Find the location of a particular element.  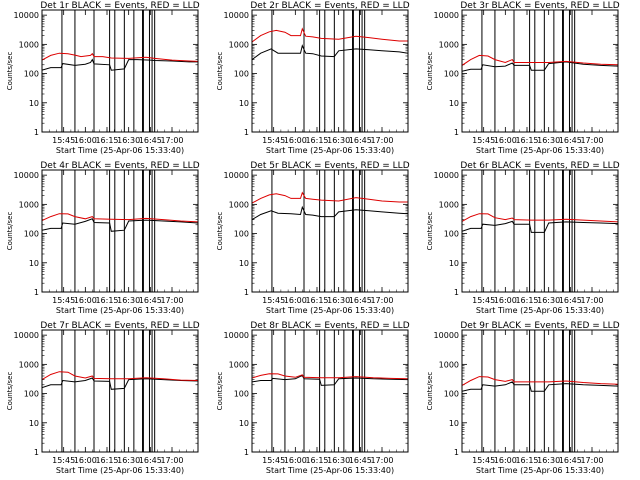

panel-title: Det 5r BLACK = Events, RED = LLD is located at coordinates (329, 166).